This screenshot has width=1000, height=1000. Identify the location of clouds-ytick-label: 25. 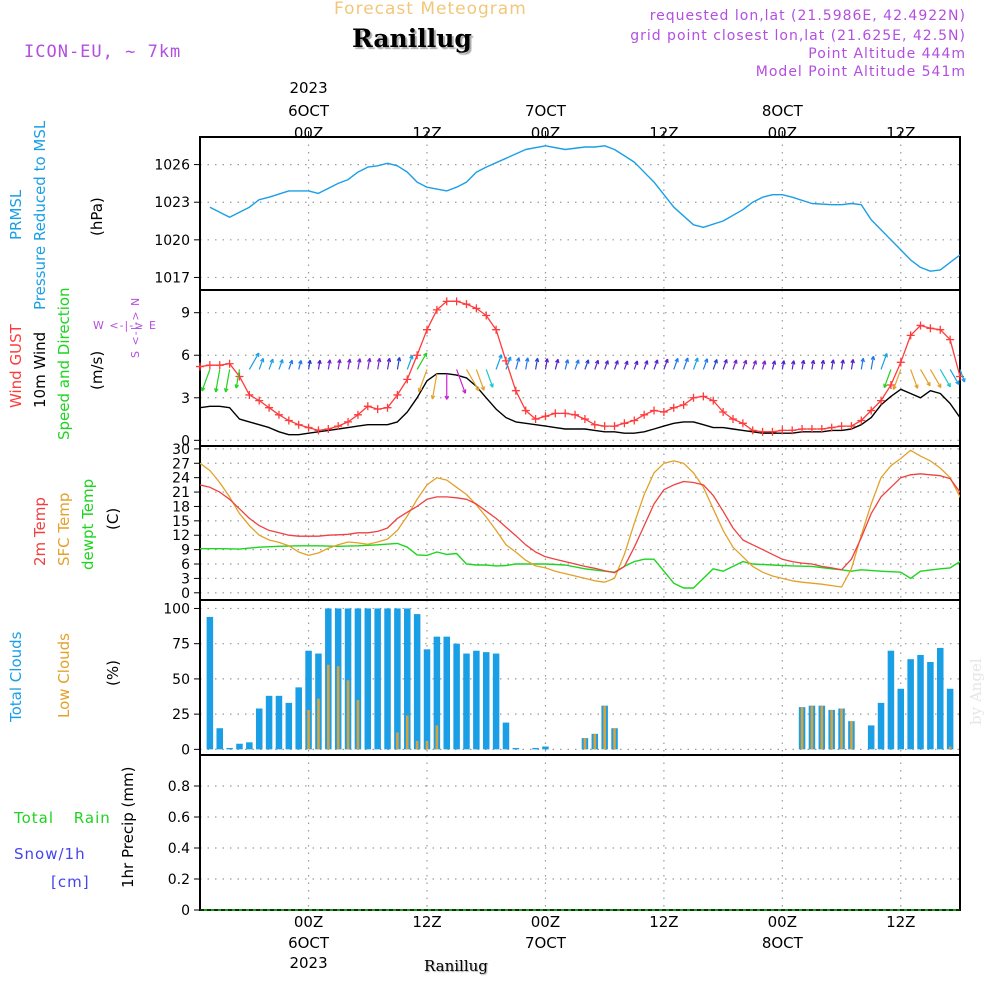
(181, 715).